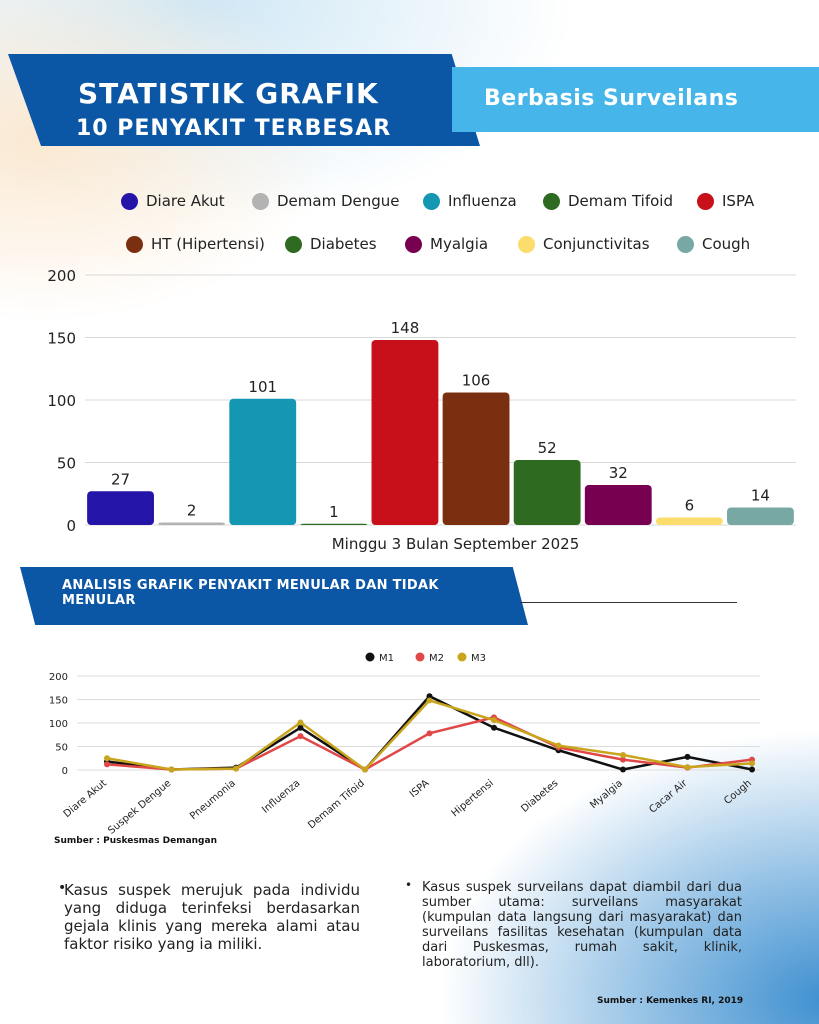  I want to click on page-title-line2: 10 PENYAKIT TERBESAR, so click(234, 128).